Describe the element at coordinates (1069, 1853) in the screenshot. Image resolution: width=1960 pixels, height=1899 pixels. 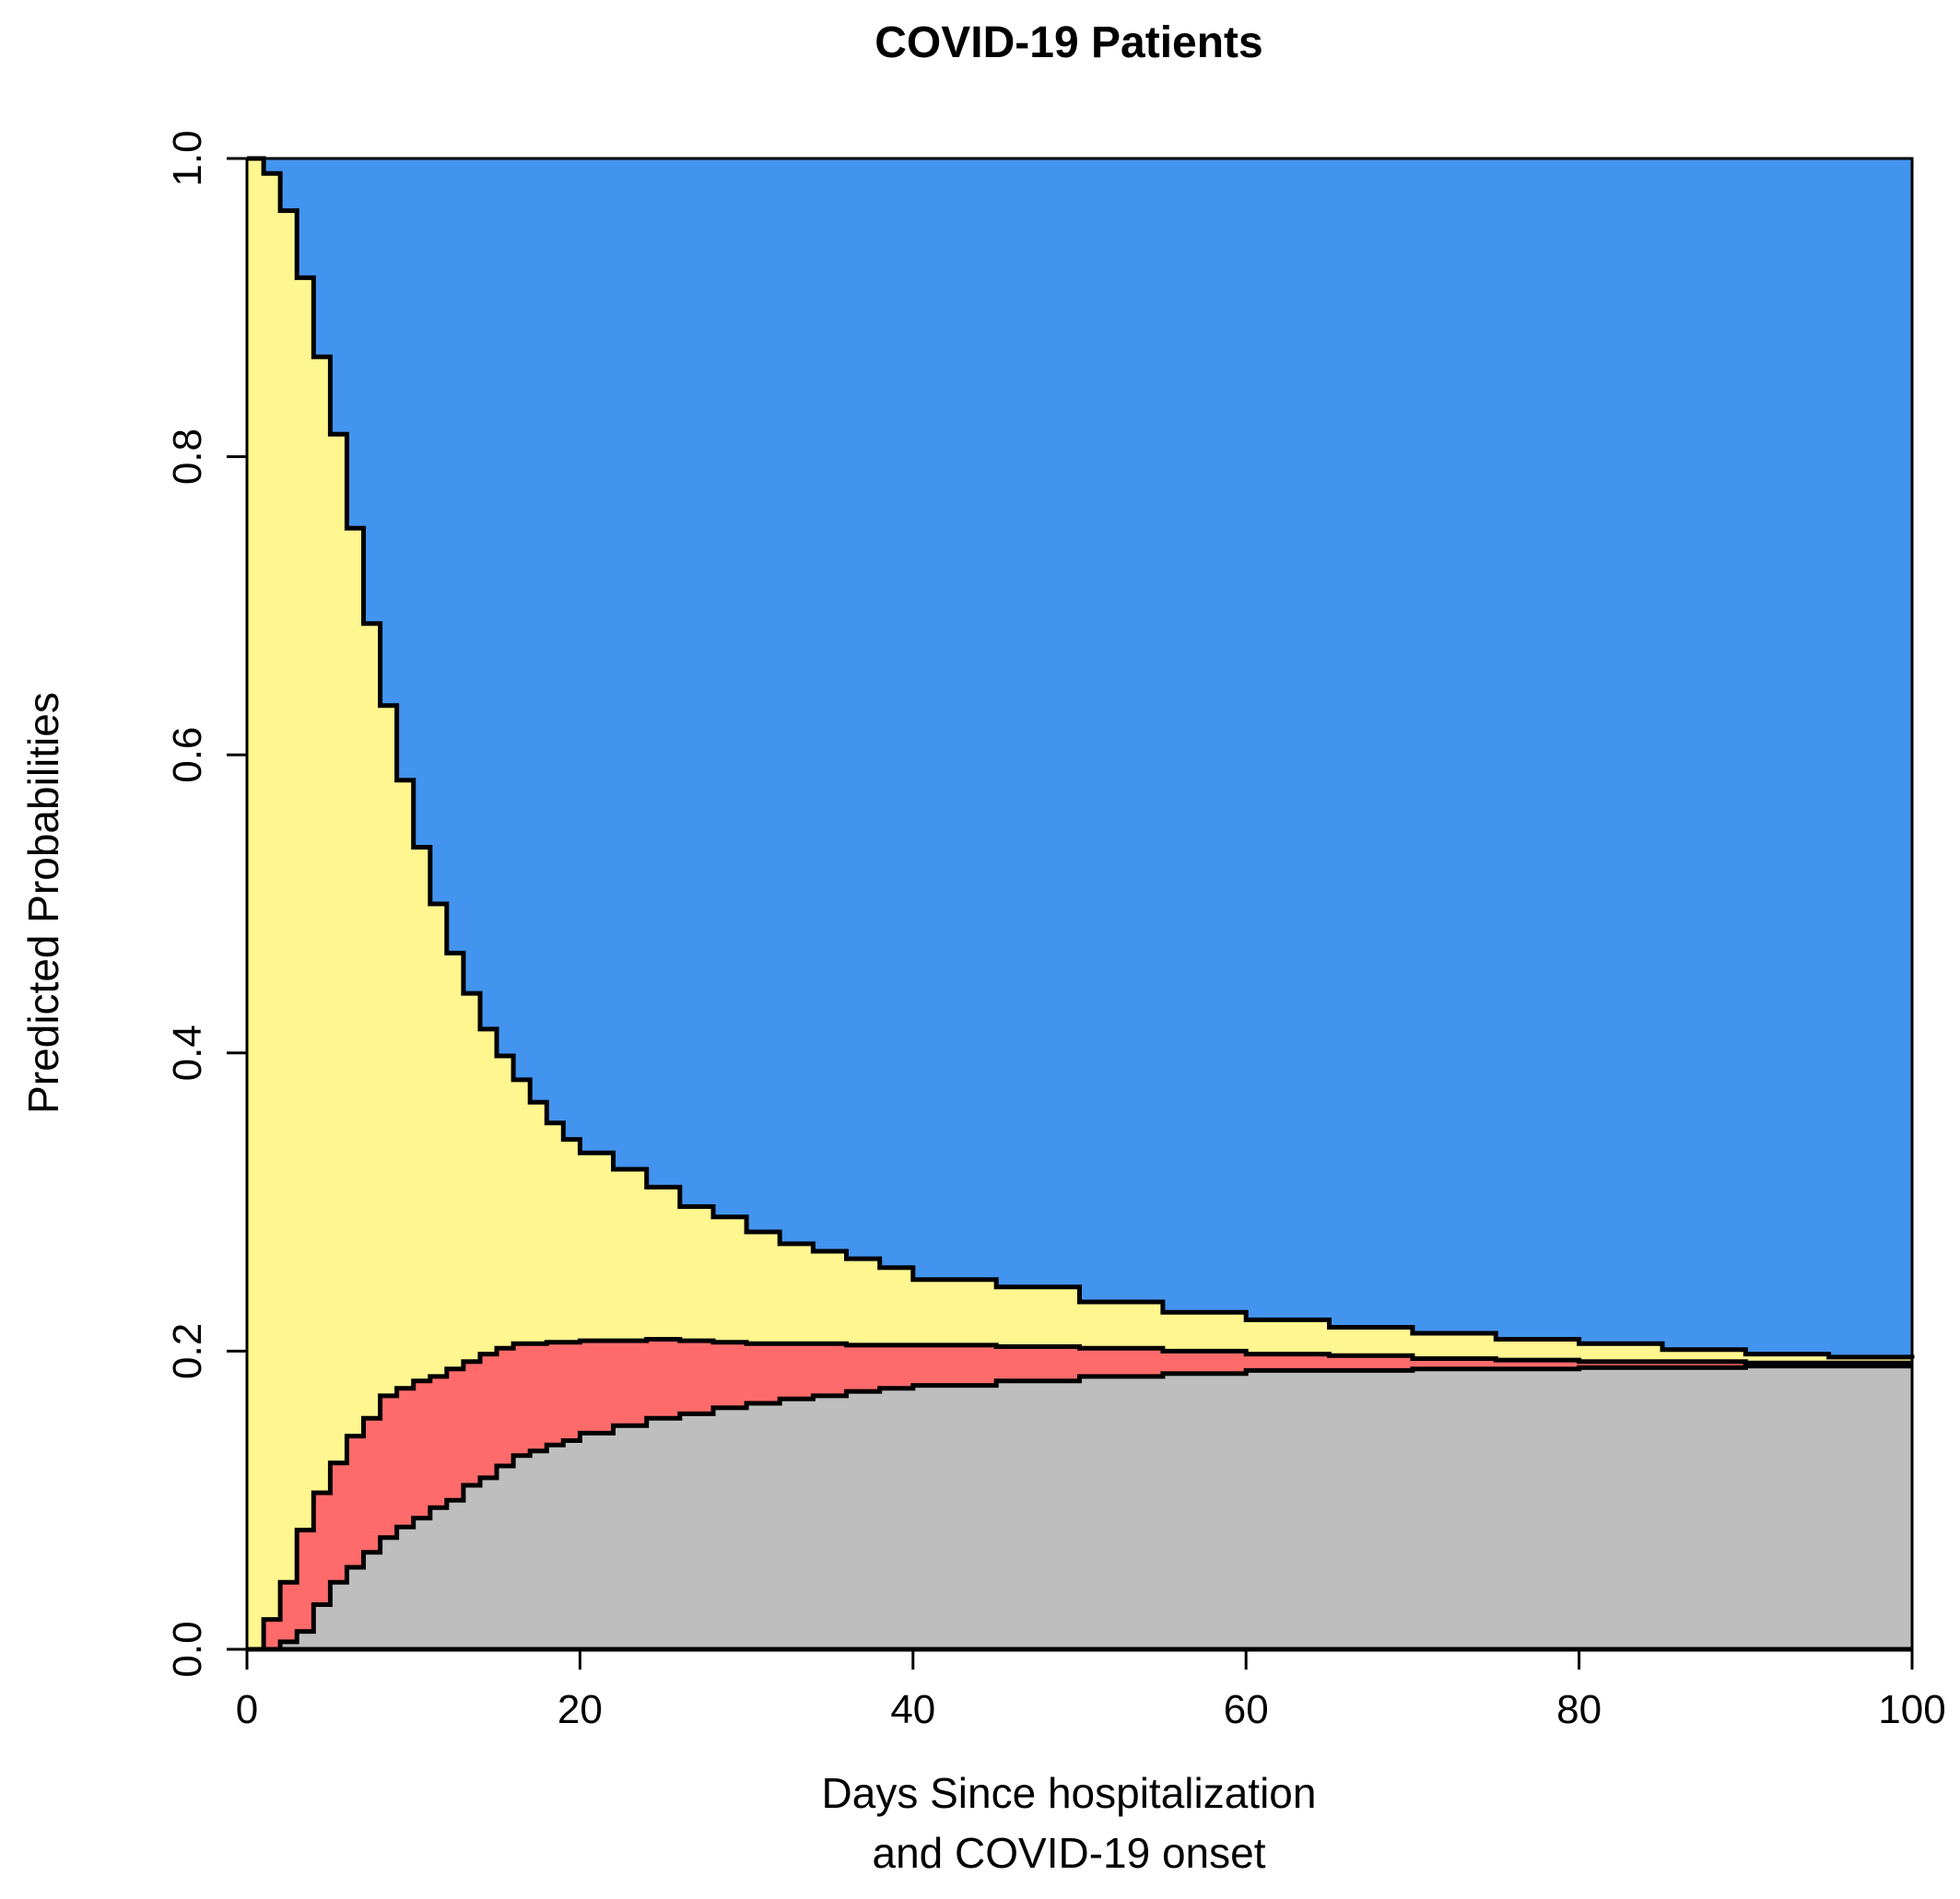
I see `x-axis-title-line-2: and COVID-19 onset` at that location.